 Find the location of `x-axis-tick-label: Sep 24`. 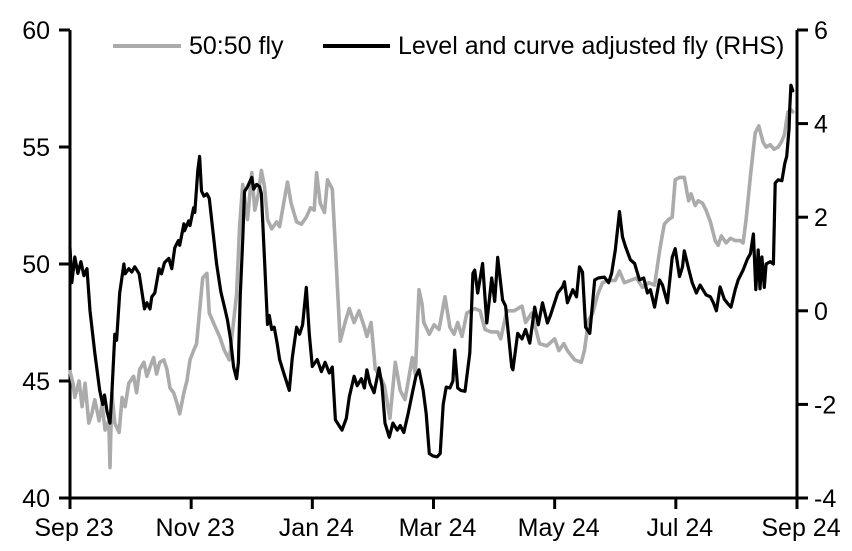

x-axis-tick-label: Sep 24 is located at coordinates (800, 528).